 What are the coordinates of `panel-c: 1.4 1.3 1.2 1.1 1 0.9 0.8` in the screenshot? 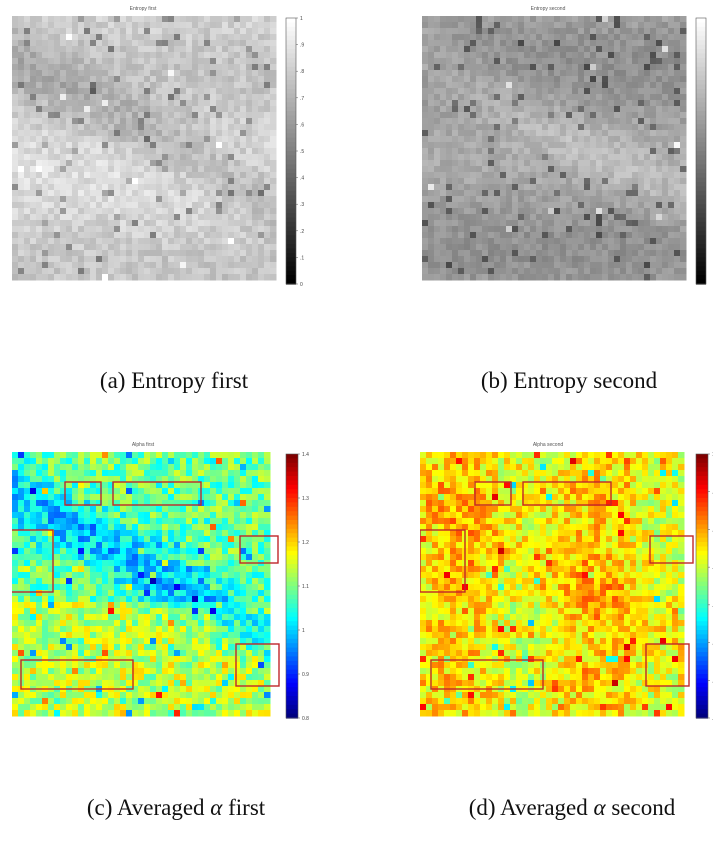 It's located at (162, 586).